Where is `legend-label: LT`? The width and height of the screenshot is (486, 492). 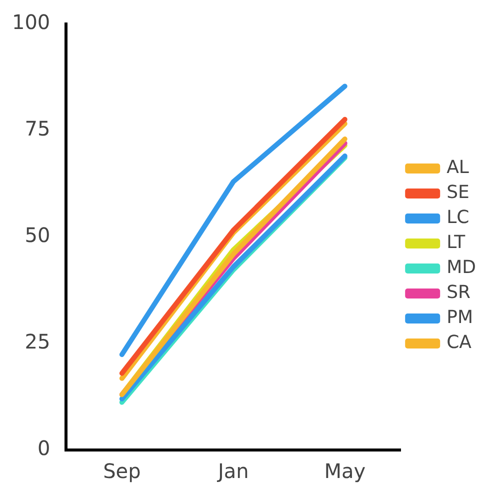
legend-label: LT is located at coordinates (456, 243).